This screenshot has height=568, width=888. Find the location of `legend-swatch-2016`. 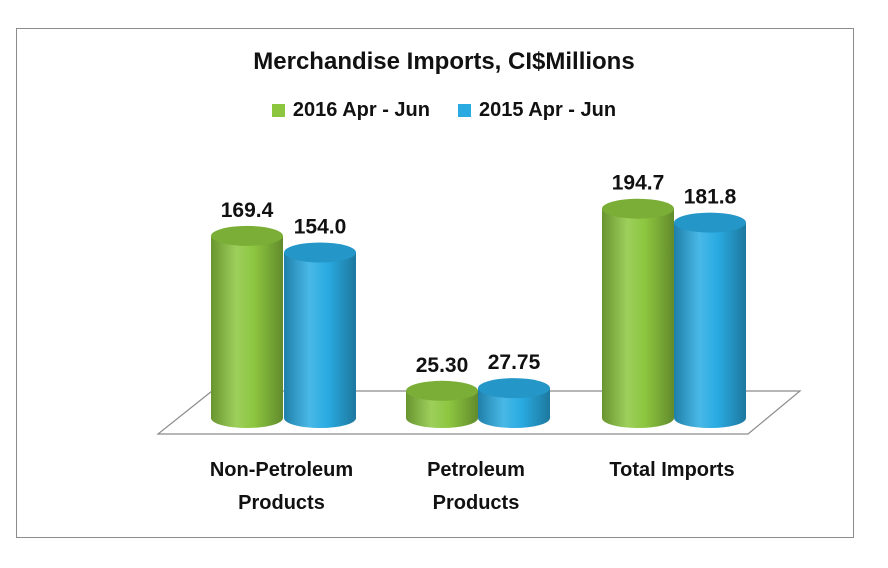

legend-swatch-2016 is located at coordinates (278, 110).